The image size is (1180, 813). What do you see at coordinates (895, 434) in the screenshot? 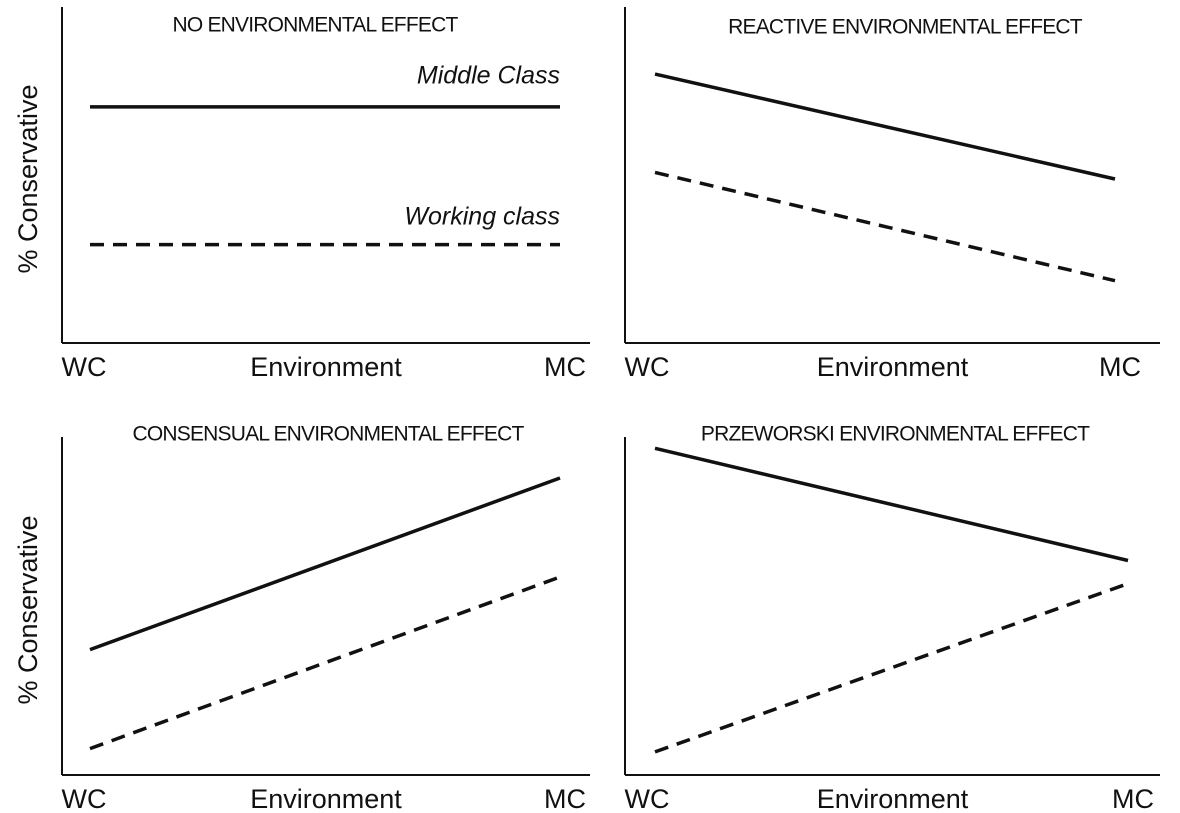
I see `panel-title: PRZEWORSKI ENVIRONMENTAL EFFECT` at bounding box center [895, 434].